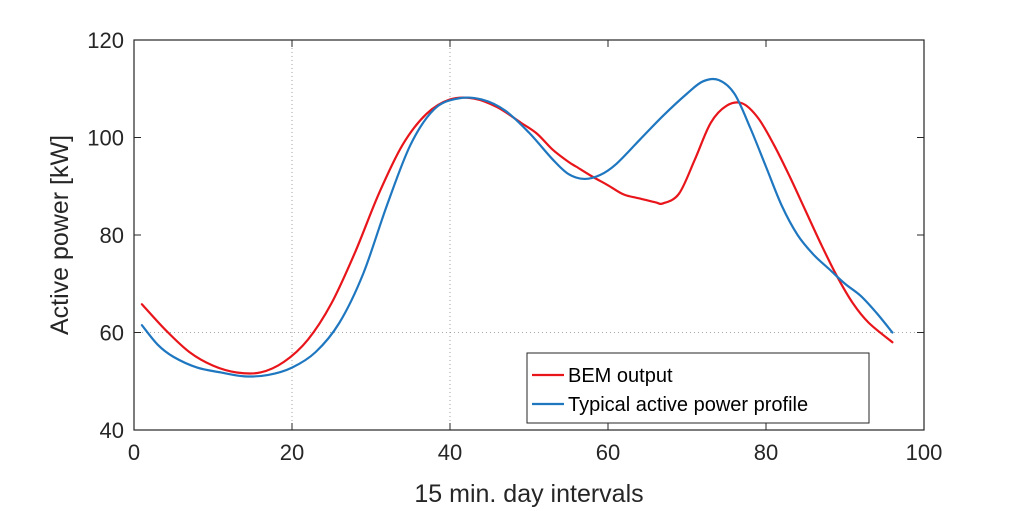 The width and height of the screenshot is (1024, 511). I want to click on y-tick-label: 40, so click(112, 430).